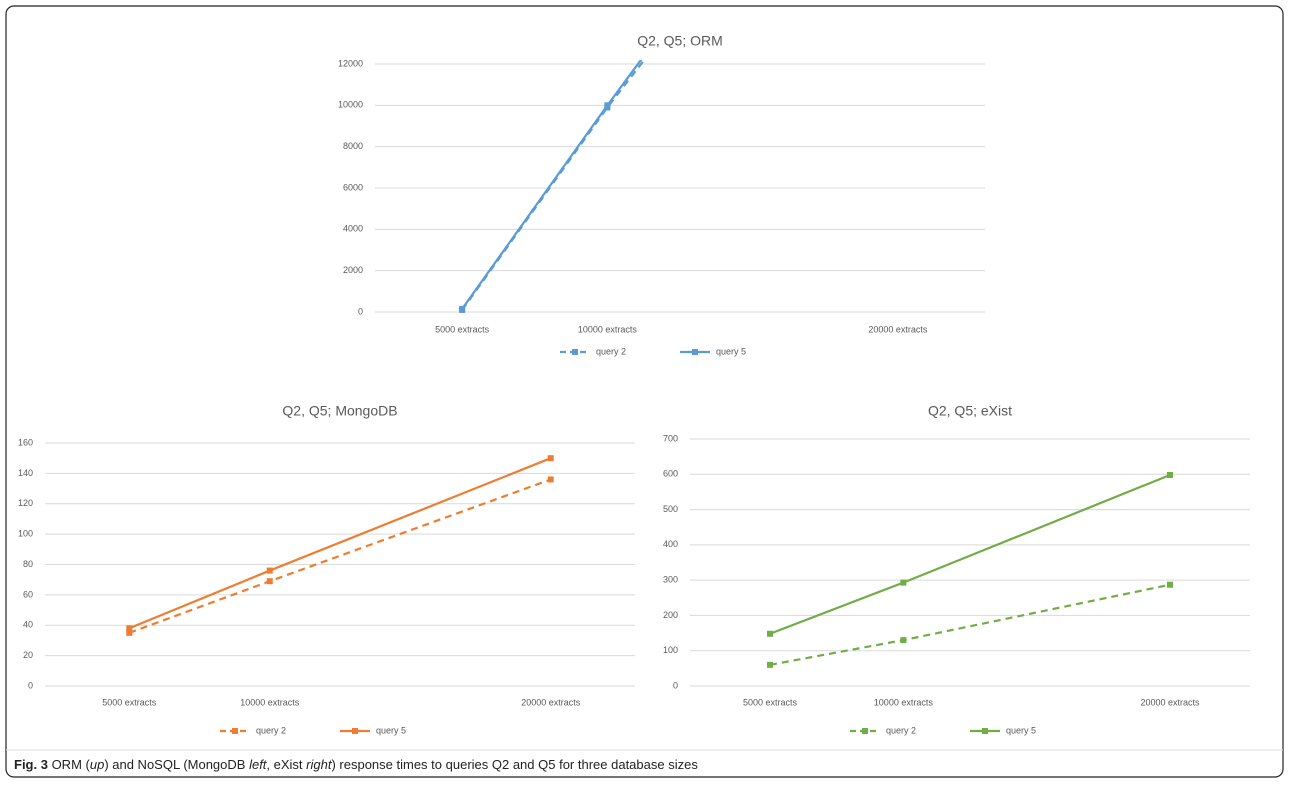  Describe the element at coordinates (670, 438) in the screenshot. I see `y-tick-label: 700` at that location.